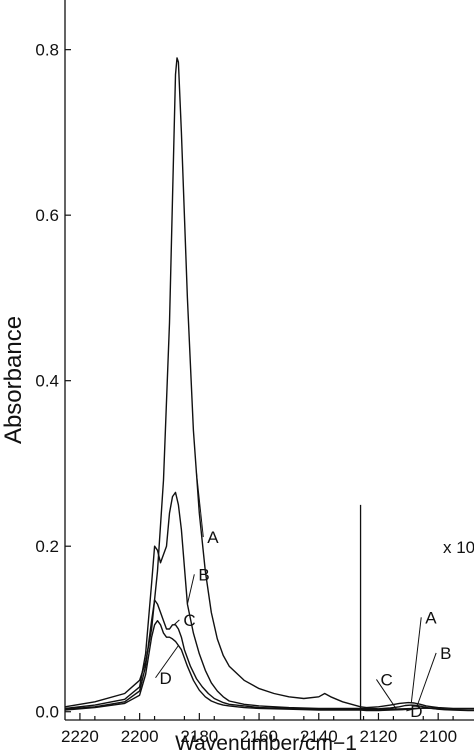  What do you see at coordinates (269, 666) in the screenshot?
I see `series-line-d` at bounding box center [269, 666].